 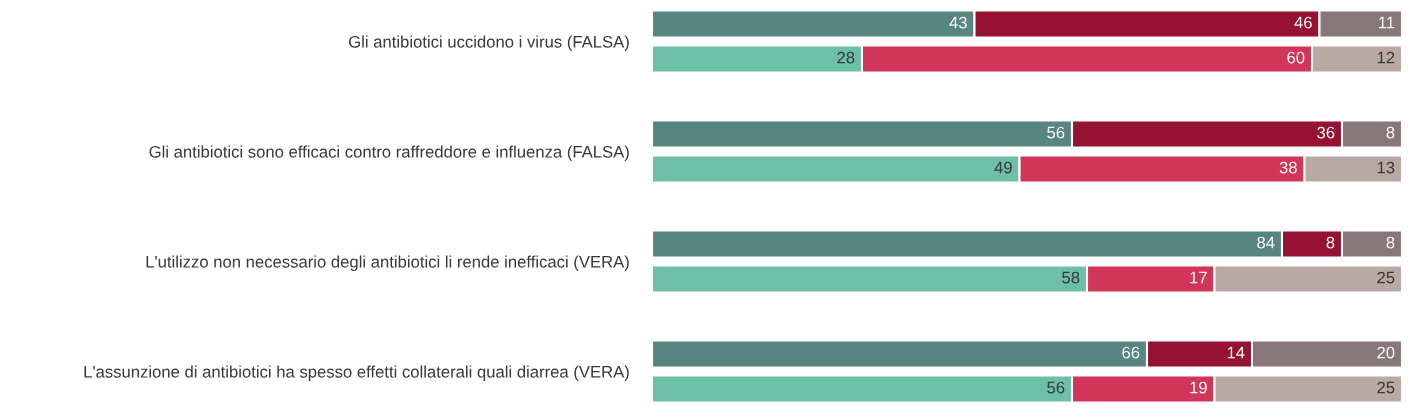 I want to click on data-label: 46, so click(x=1303, y=22).